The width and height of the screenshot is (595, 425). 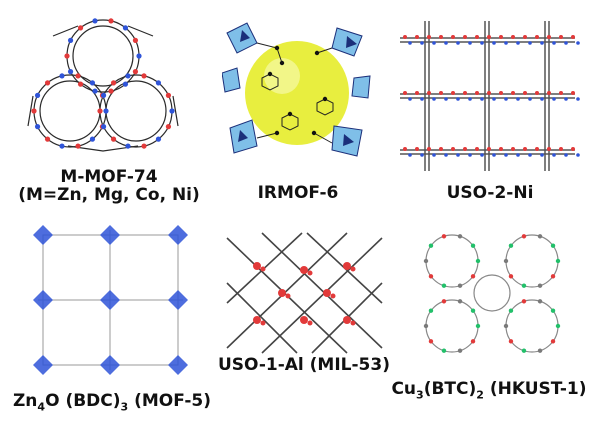 What do you see at coordinates (490, 193) in the screenshot?
I see `uso2ni-label: USO-2-Ni` at bounding box center [490, 193].